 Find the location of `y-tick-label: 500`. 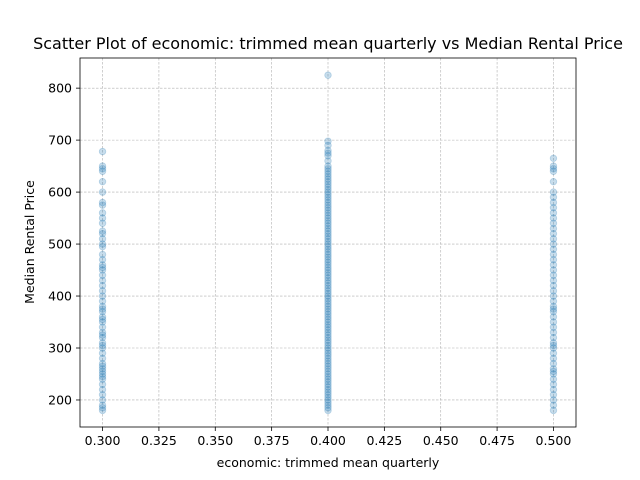

y-tick-label: 500 is located at coordinates (60, 244).